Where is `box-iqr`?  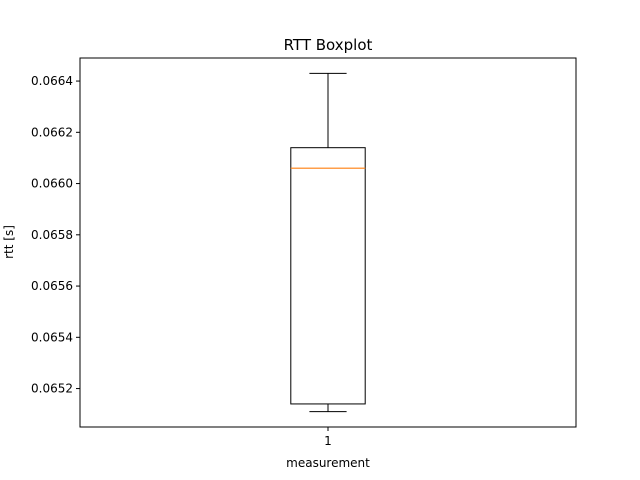 box-iqr is located at coordinates (328, 276).